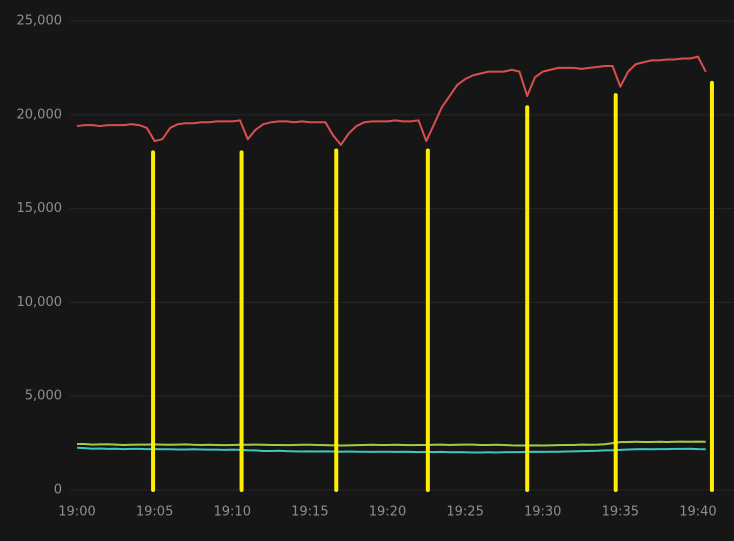 The height and width of the screenshot is (541, 734). I want to click on y-tick-label: 15,000, so click(40, 208).